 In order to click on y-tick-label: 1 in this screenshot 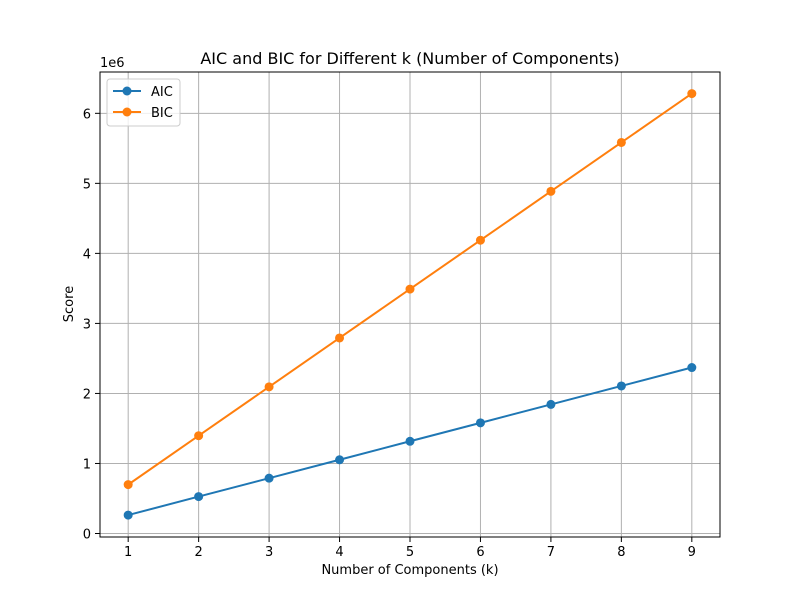, I will do `click(87, 464)`.